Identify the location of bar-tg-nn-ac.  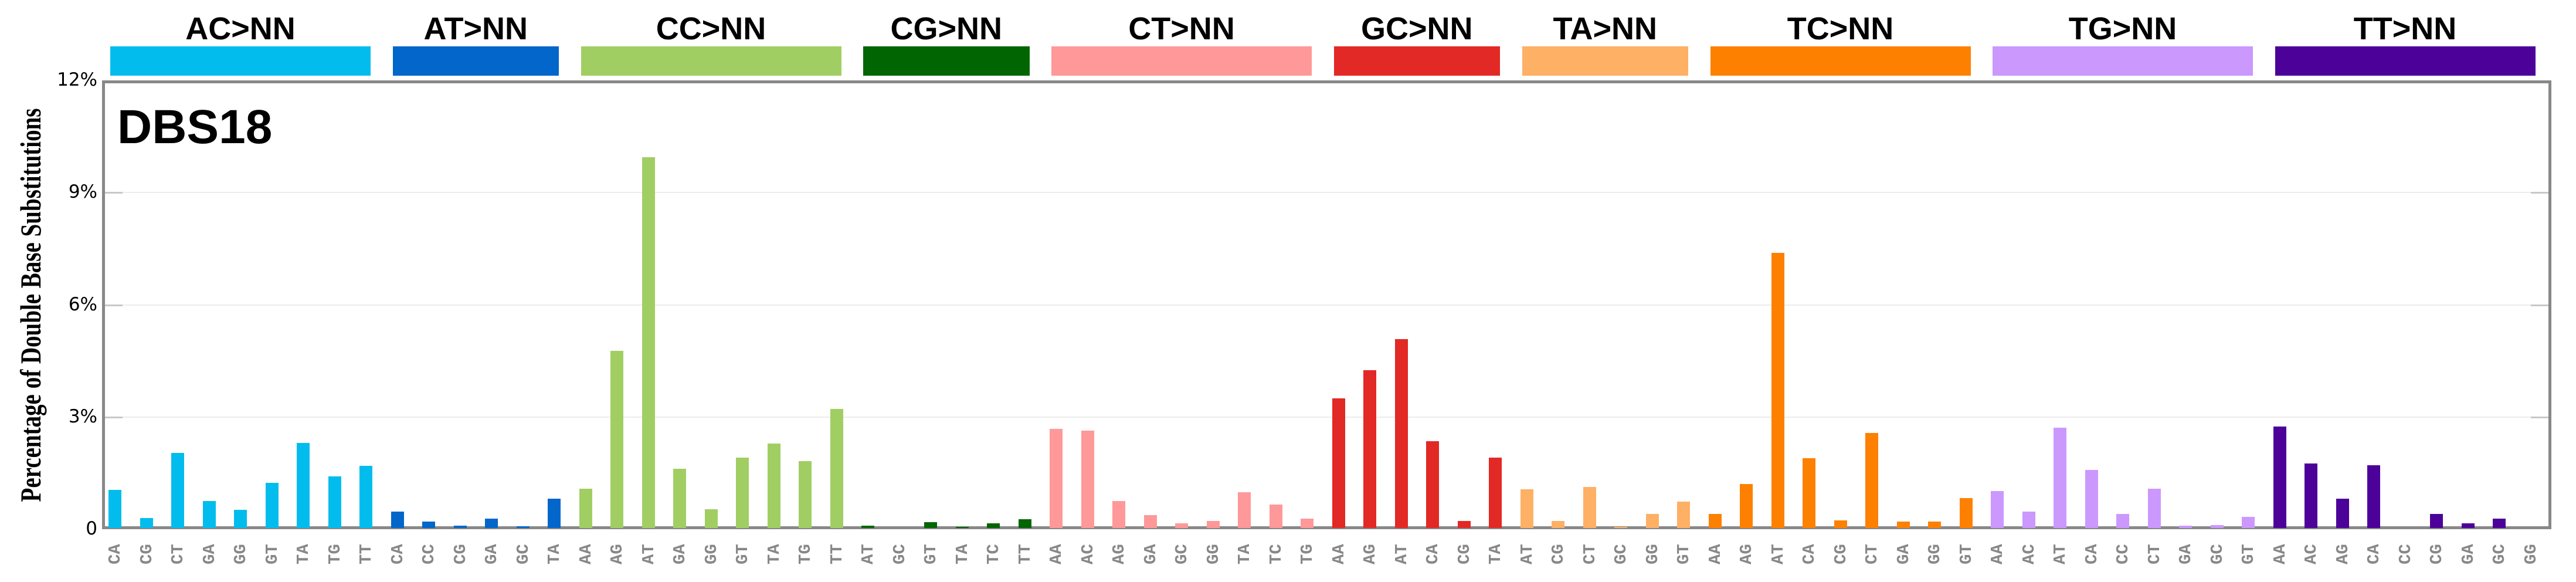
(2028, 519).